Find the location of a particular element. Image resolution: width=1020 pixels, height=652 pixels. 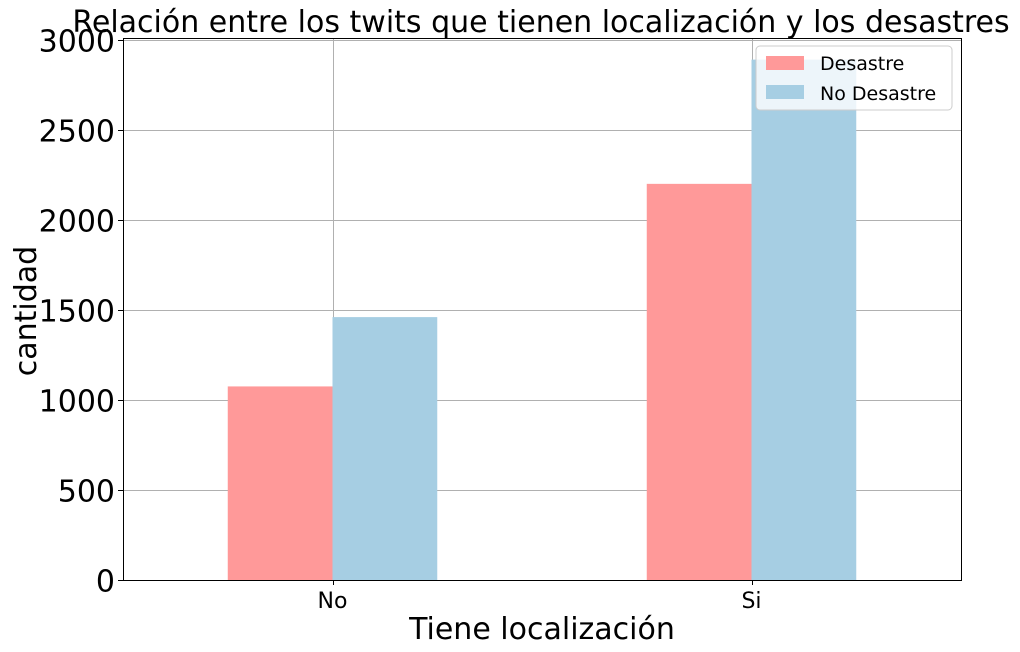

y-axis-label: cantidad is located at coordinates (26, 311).